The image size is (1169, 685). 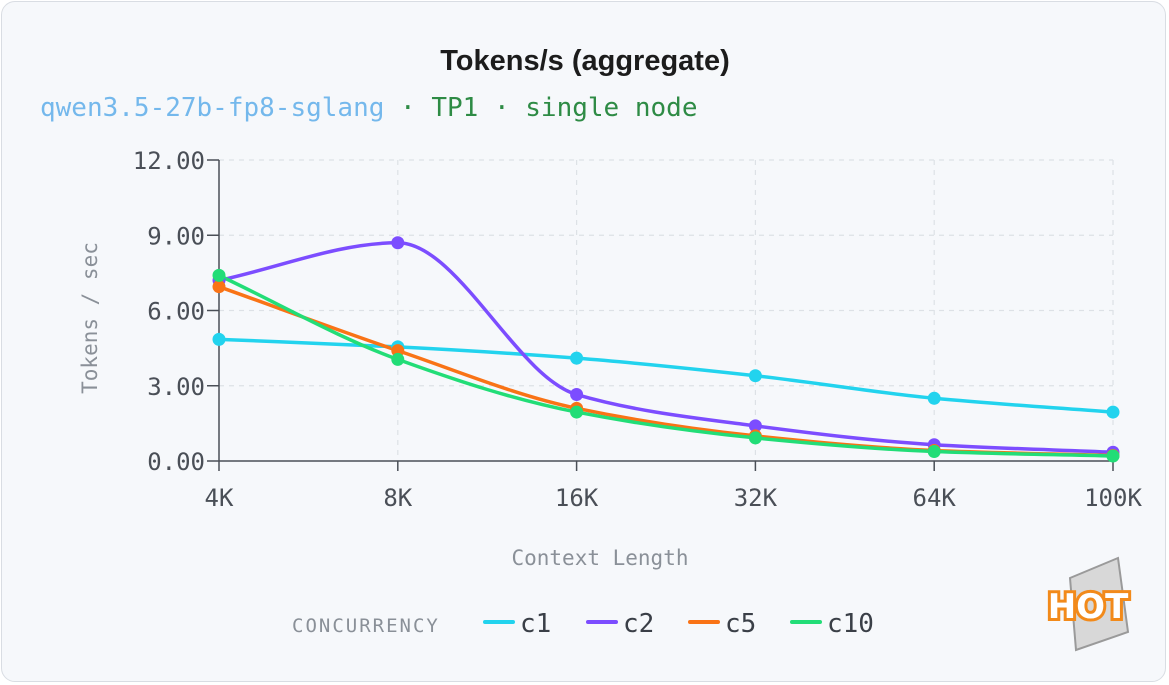 I want to click on hot-badge-shape, so click(x=1099, y=604).